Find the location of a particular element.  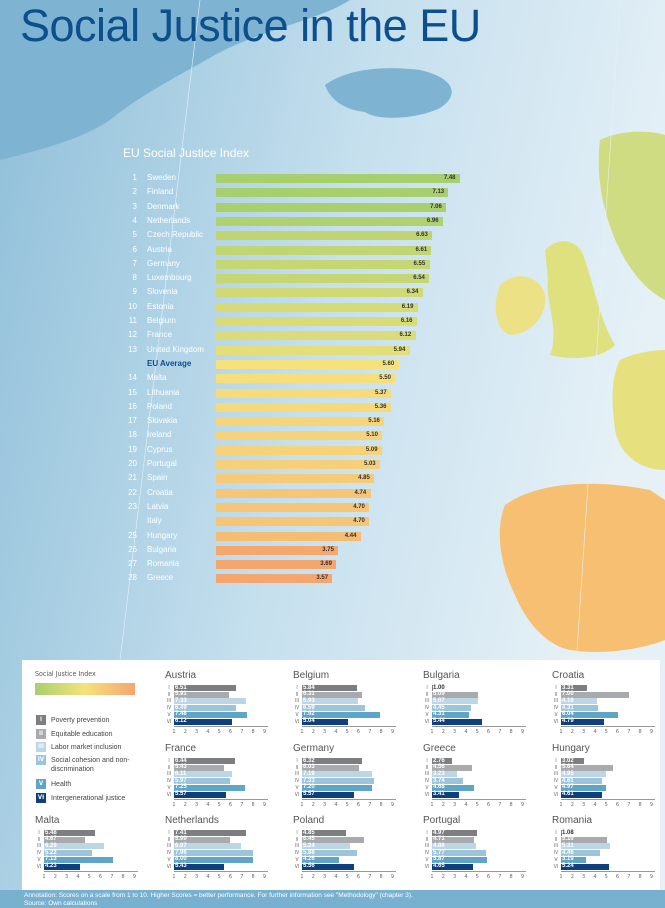

dimension-value: 5.87 is located at coordinates (439, 859).